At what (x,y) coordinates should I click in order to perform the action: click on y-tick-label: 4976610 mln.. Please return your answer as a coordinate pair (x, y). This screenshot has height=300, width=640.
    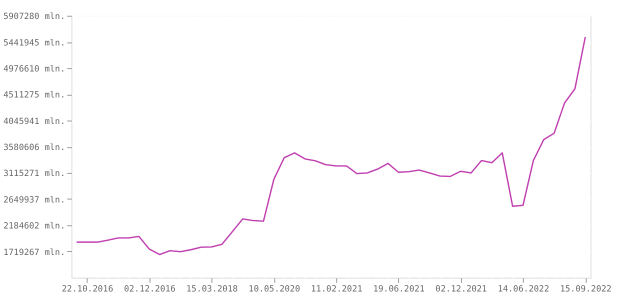
    Looking at the image, I should click on (34, 69).